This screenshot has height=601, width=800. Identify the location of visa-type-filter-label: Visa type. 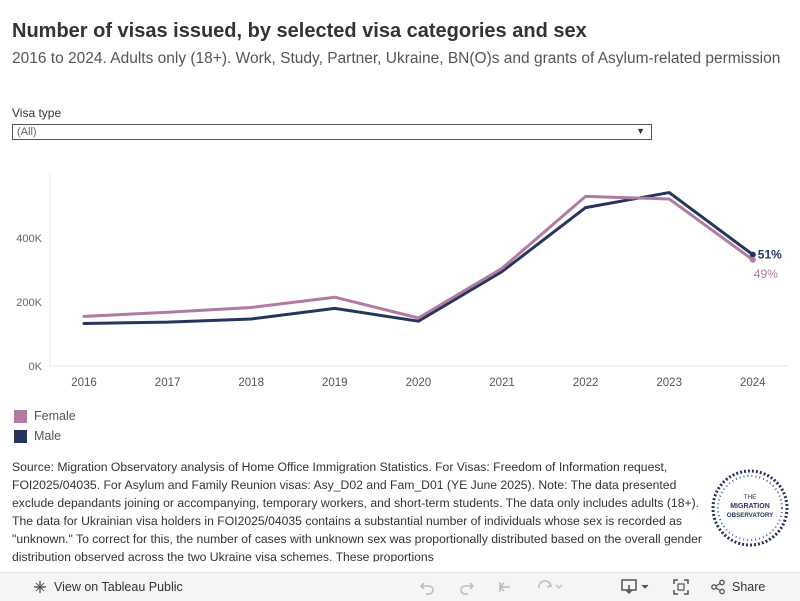
(37, 113).